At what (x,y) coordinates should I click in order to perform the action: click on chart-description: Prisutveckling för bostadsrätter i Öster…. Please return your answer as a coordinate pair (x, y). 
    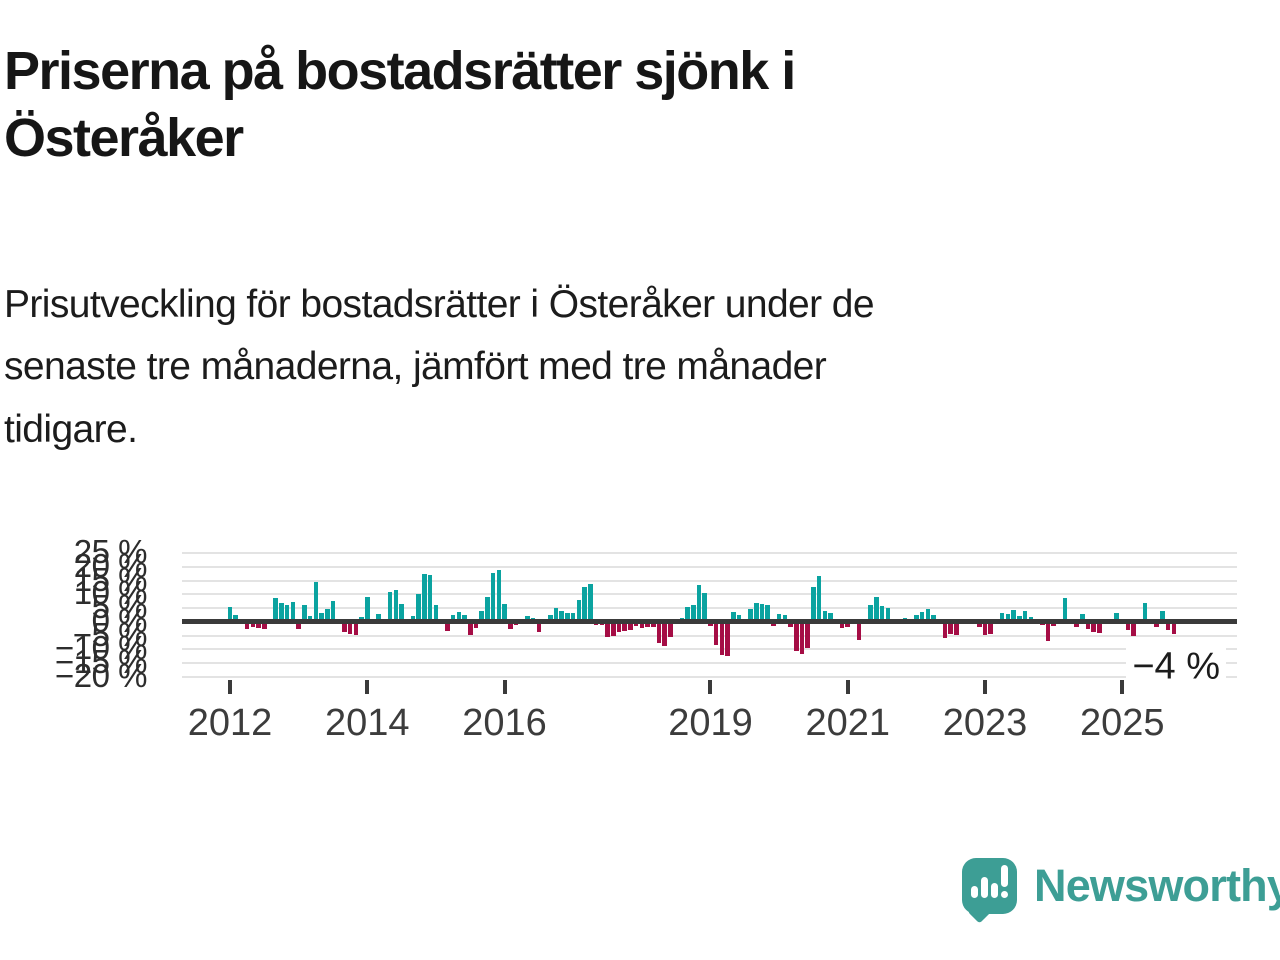
    Looking at the image, I should click on (439, 367).